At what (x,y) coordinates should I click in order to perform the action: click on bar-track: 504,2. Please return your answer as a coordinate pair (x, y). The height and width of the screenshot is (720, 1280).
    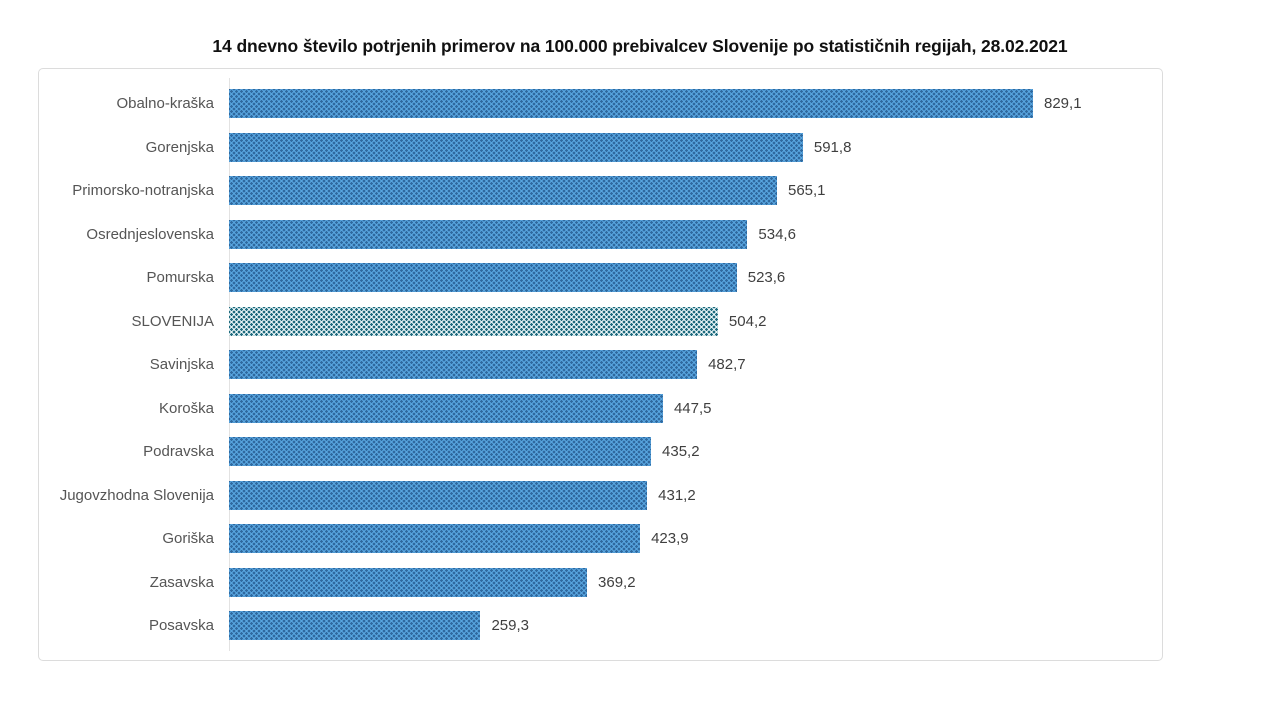
    Looking at the image, I should click on (695, 322).